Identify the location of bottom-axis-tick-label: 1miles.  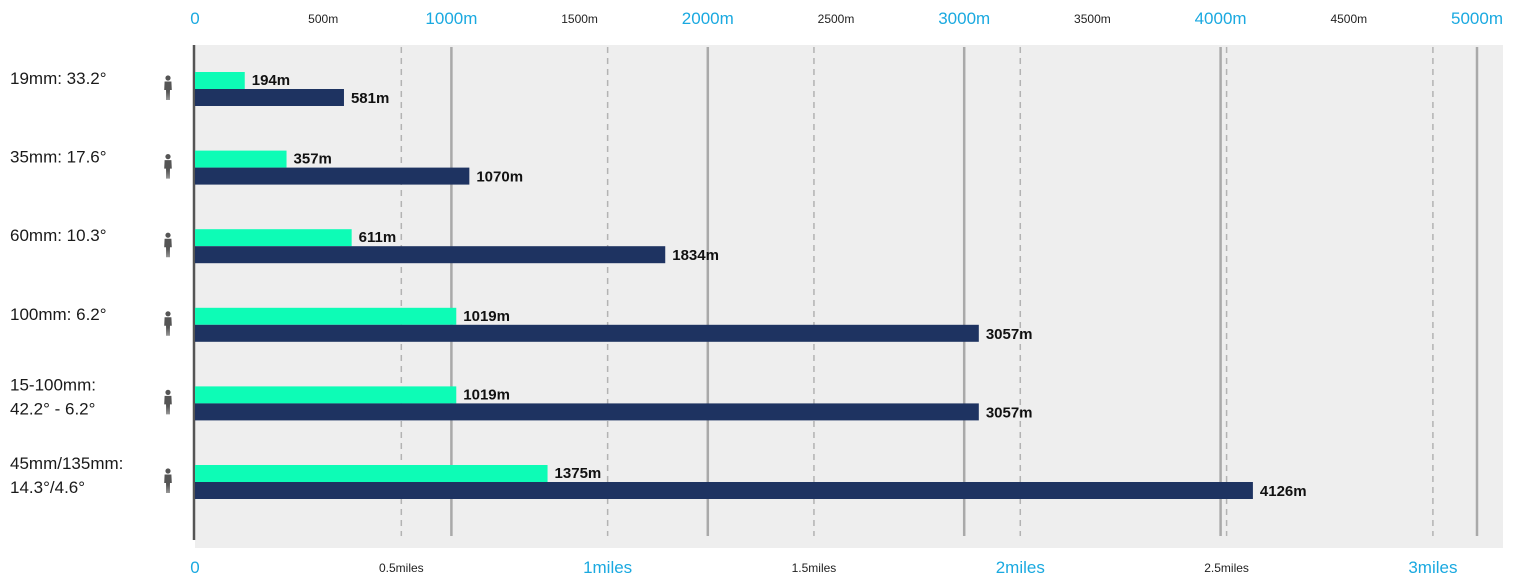
(607, 567).